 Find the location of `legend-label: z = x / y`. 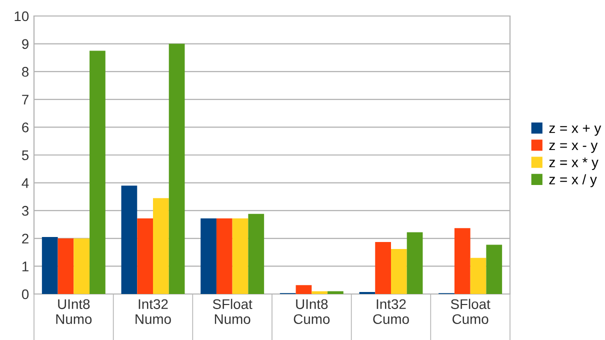

legend-label: z = x / y is located at coordinates (573, 181).